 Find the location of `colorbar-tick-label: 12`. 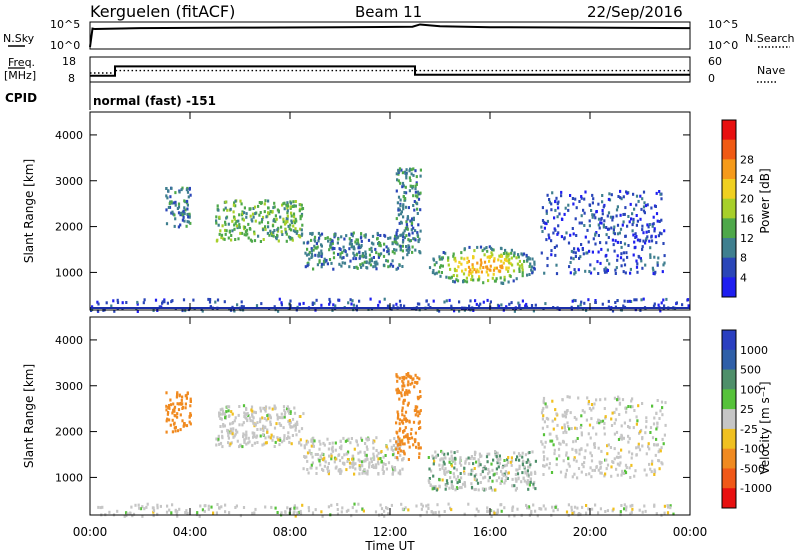

colorbar-tick-label: 12 is located at coordinates (747, 238).